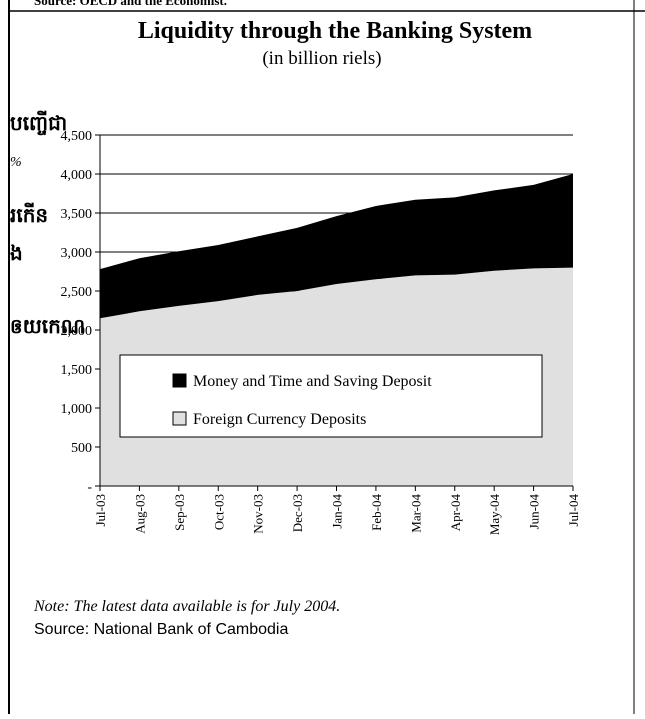 The image size is (645, 719). I want to click on y-tick-label: 4,500, so click(77, 136).